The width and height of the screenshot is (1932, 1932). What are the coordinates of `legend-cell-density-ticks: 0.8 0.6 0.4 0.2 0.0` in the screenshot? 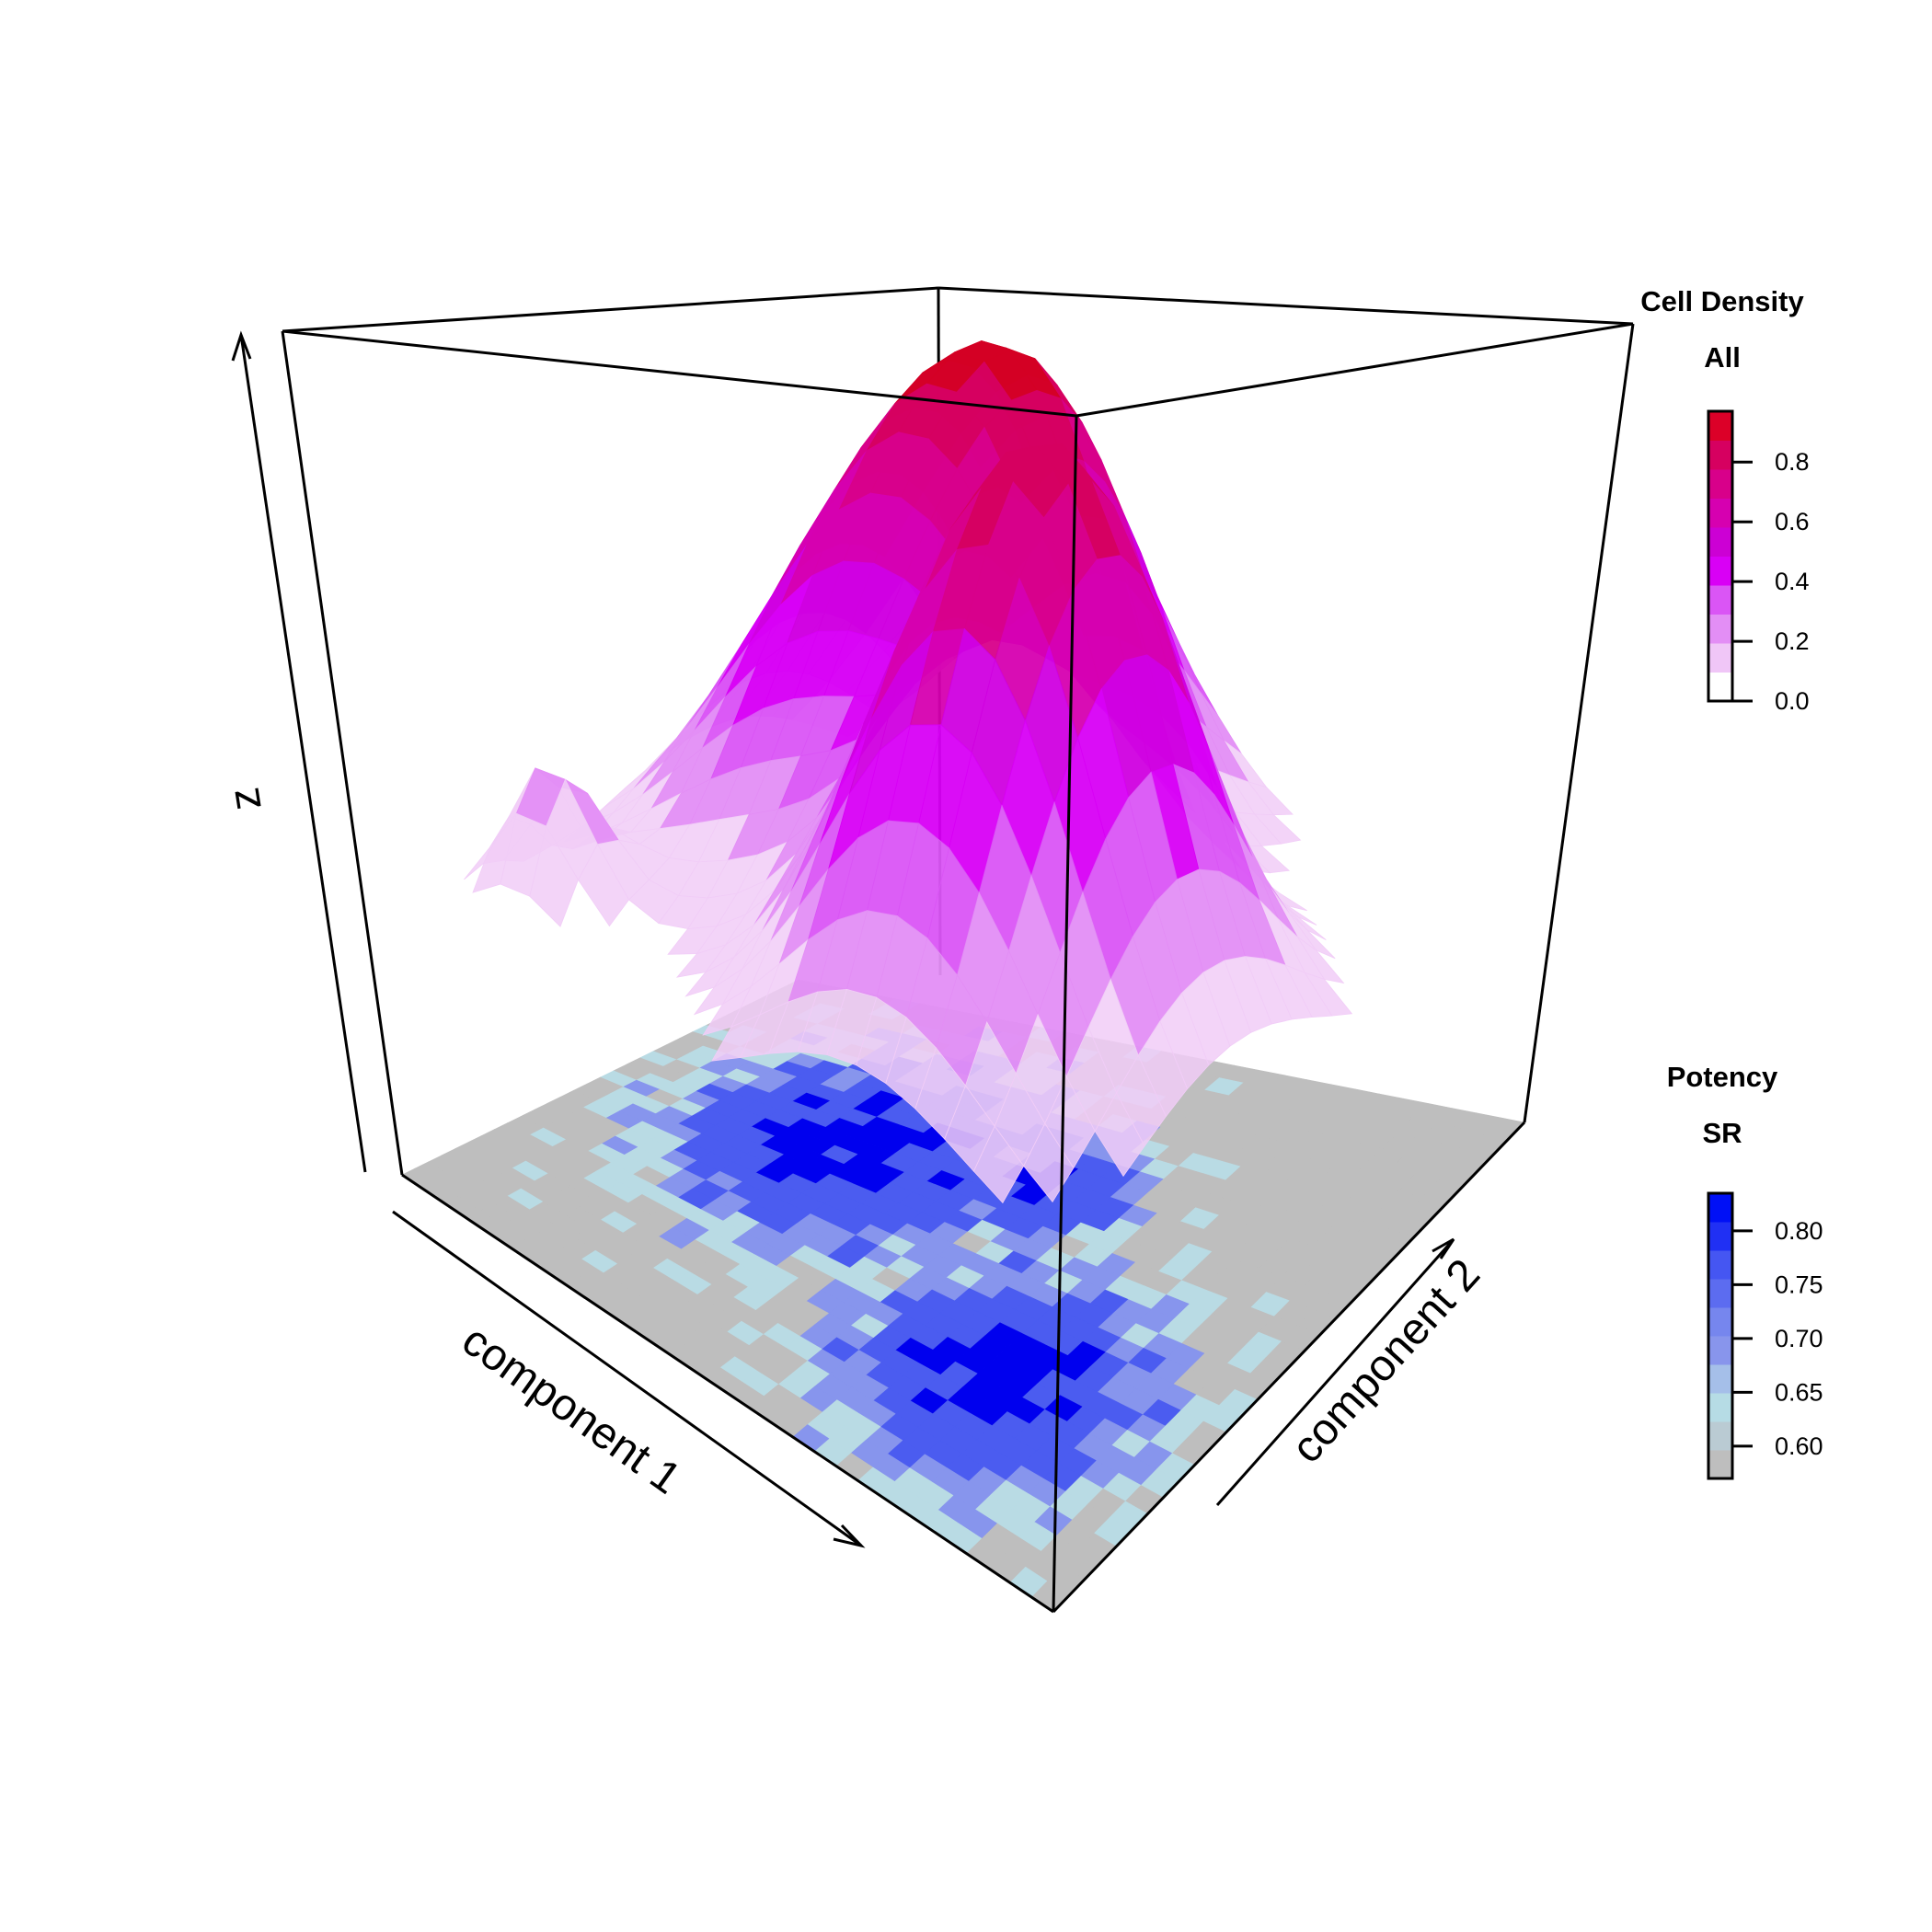 It's located at (1771, 581).